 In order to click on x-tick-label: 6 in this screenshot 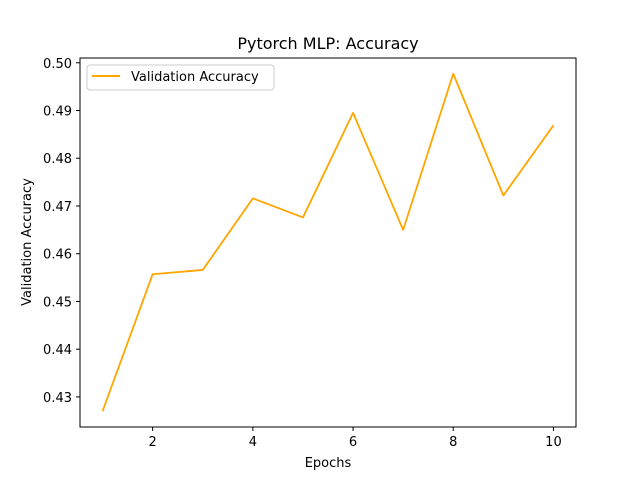, I will do `click(353, 442)`.